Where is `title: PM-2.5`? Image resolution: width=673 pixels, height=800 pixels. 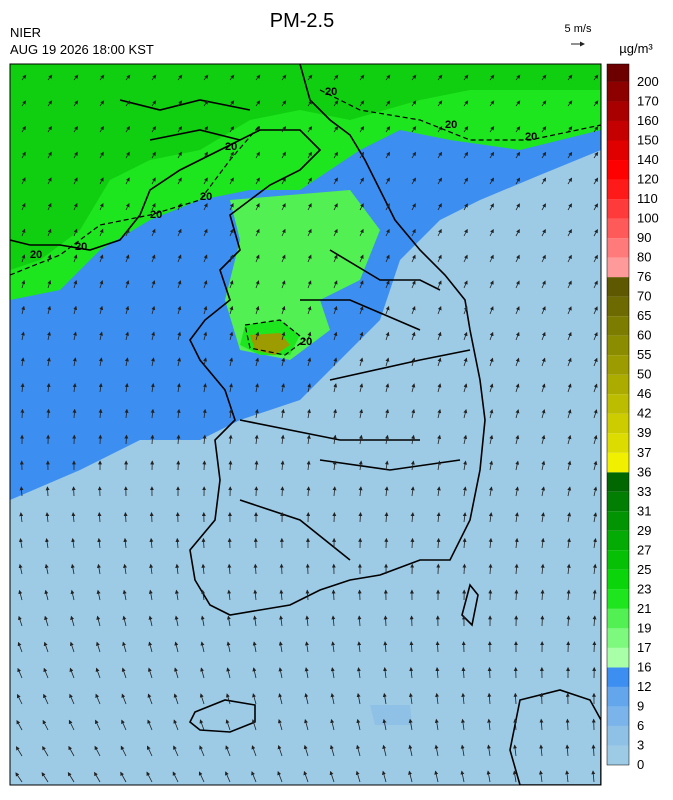
title: PM-2.5 is located at coordinates (302, 21).